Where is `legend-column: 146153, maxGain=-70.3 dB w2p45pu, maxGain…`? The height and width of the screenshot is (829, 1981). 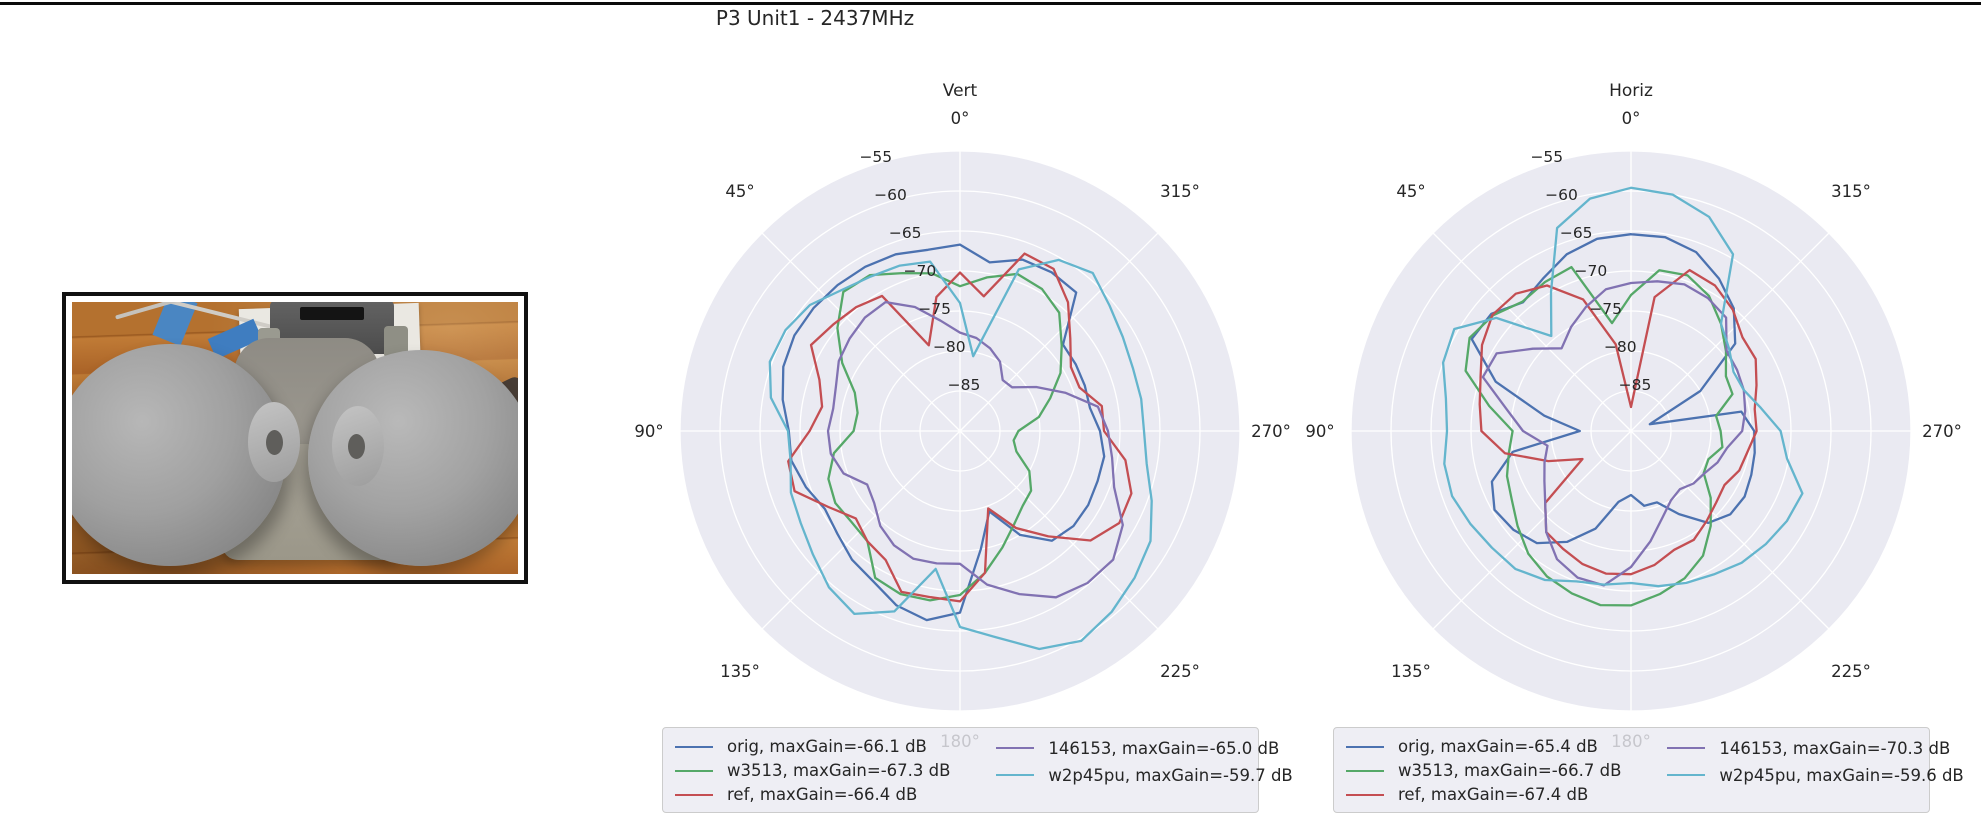
legend-column: 146153, maxGain=-70.3 dB w2p45pu, maxGain… is located at coordinates (1815, 770).